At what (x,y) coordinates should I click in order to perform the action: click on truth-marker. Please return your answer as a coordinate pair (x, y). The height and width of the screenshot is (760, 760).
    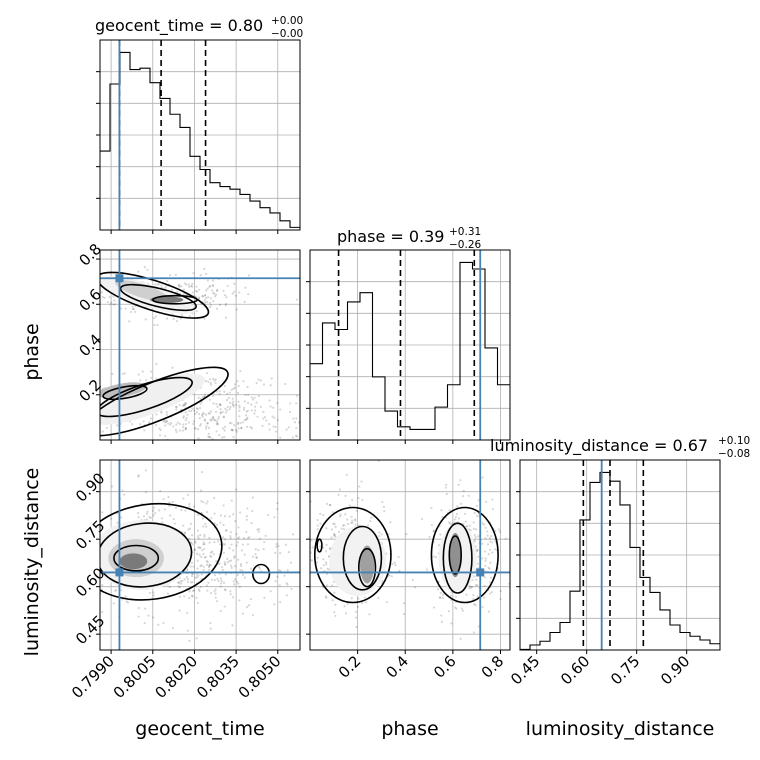
    Looking at the image, I should click on (480, 572).